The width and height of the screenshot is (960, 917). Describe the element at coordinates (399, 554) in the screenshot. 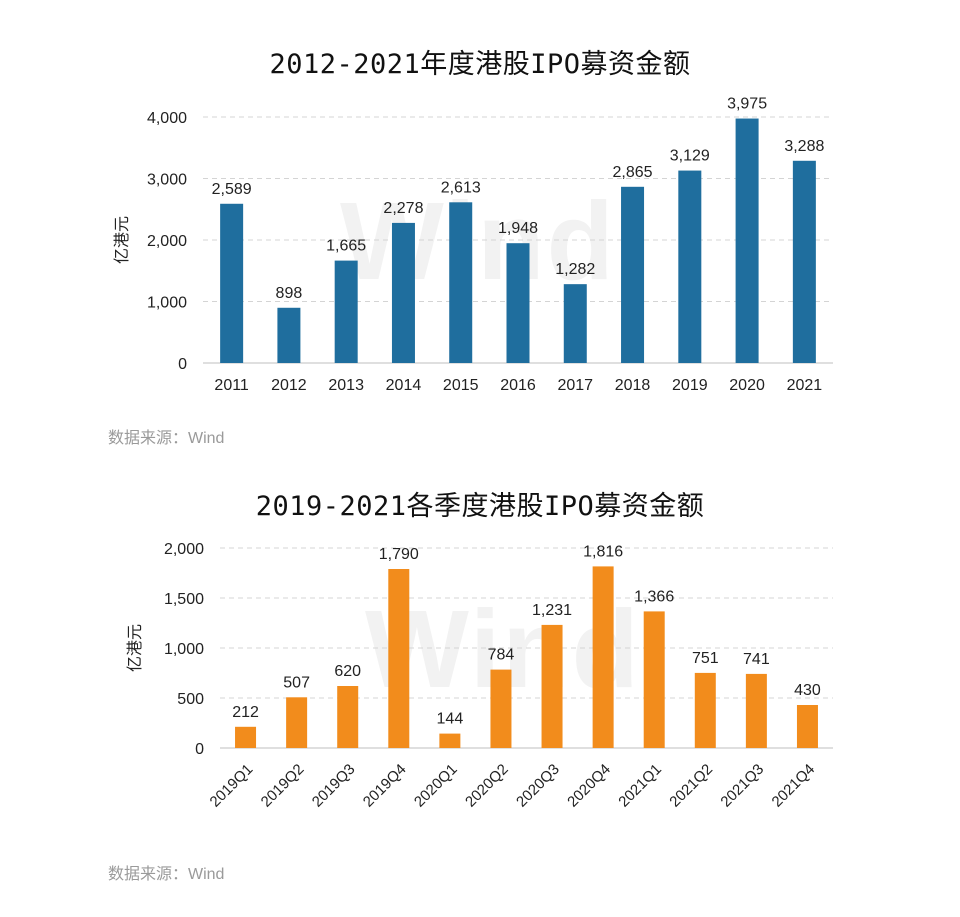

I see `data-label: 1,790` at that location.